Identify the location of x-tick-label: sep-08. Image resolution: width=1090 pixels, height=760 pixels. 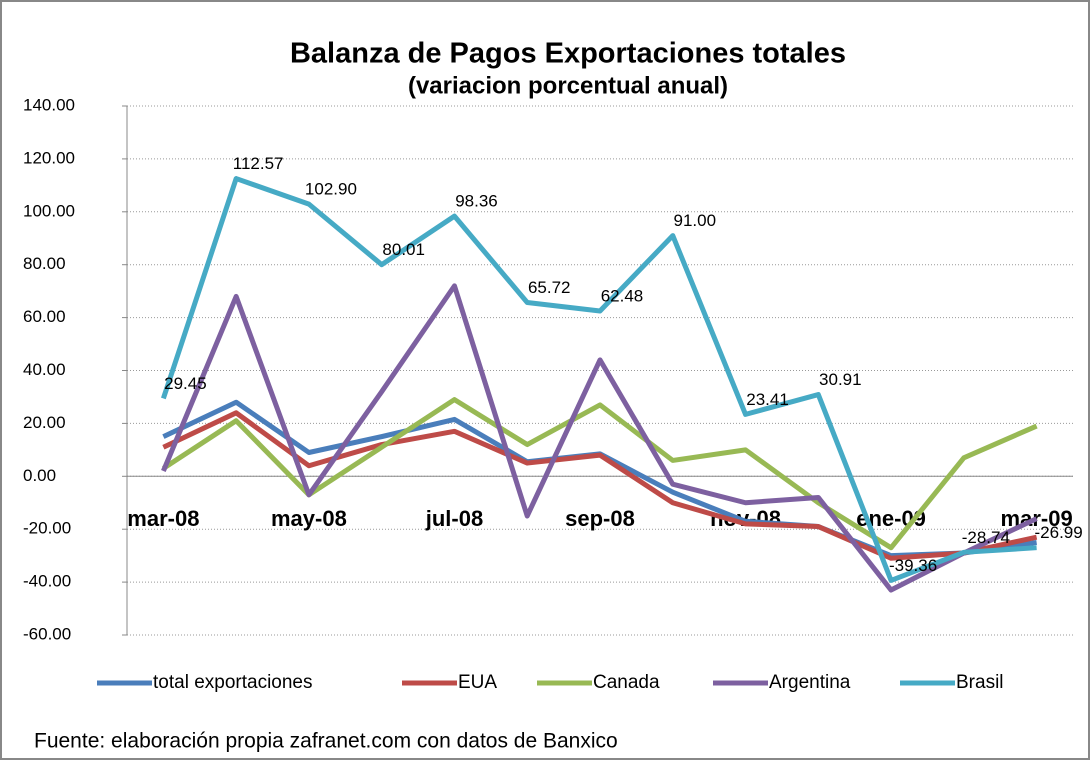
(600, 518).